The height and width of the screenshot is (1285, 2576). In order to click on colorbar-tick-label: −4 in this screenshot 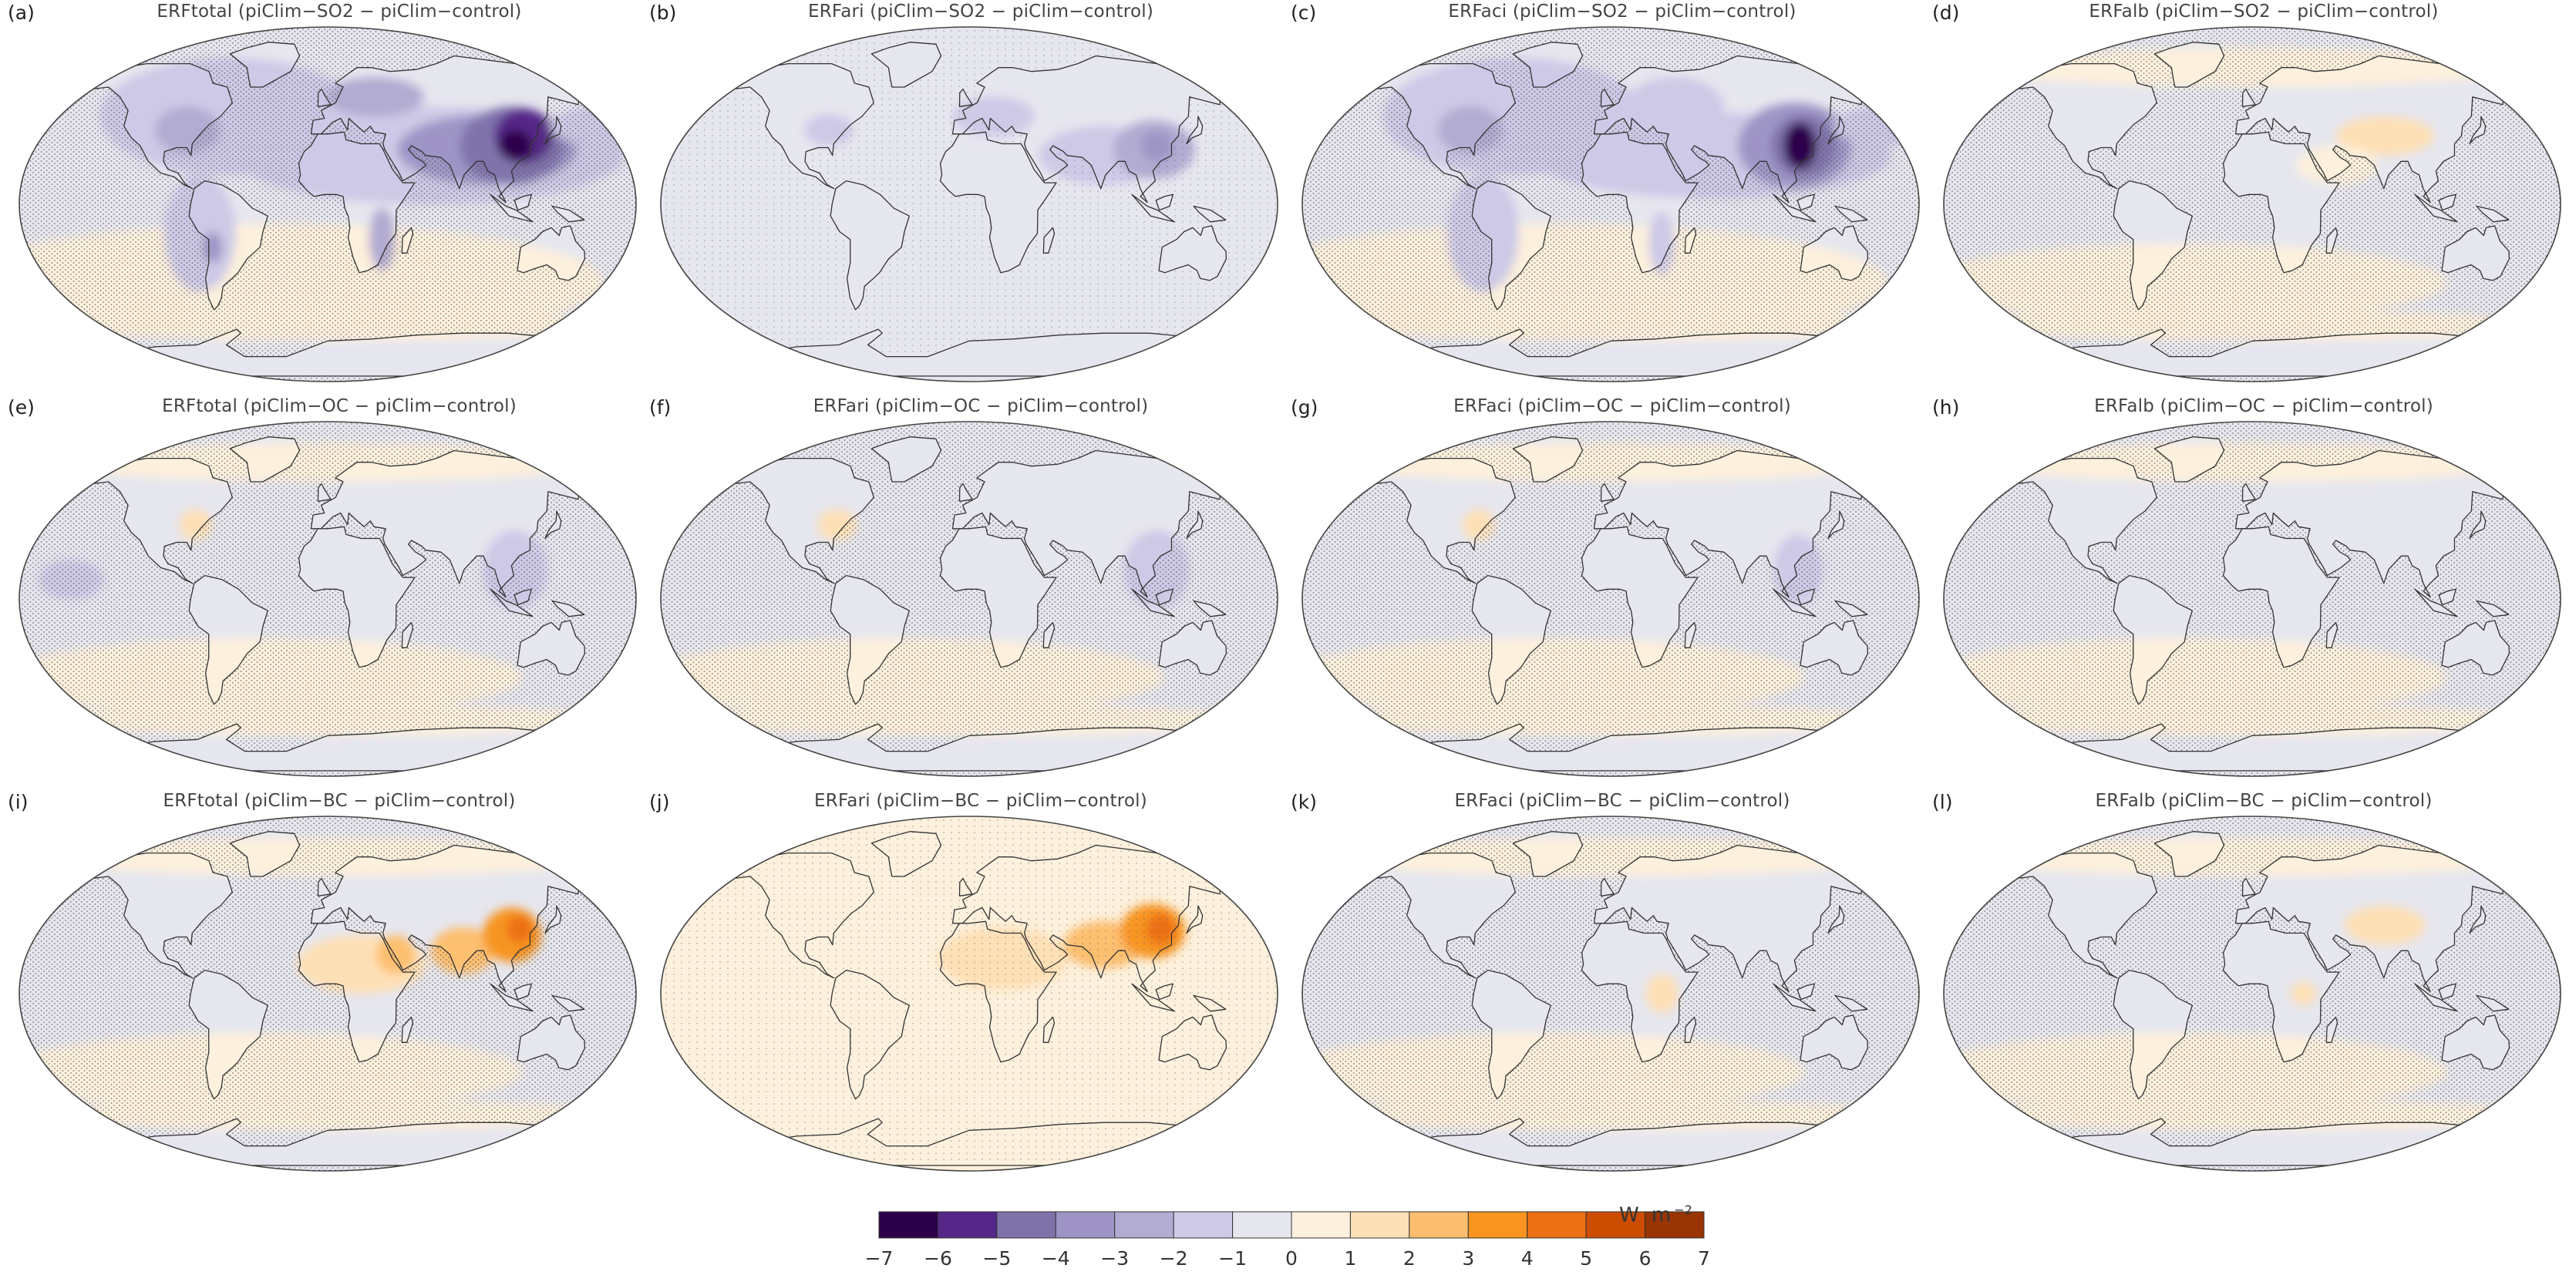, I will do `click(1056, 1258)`.